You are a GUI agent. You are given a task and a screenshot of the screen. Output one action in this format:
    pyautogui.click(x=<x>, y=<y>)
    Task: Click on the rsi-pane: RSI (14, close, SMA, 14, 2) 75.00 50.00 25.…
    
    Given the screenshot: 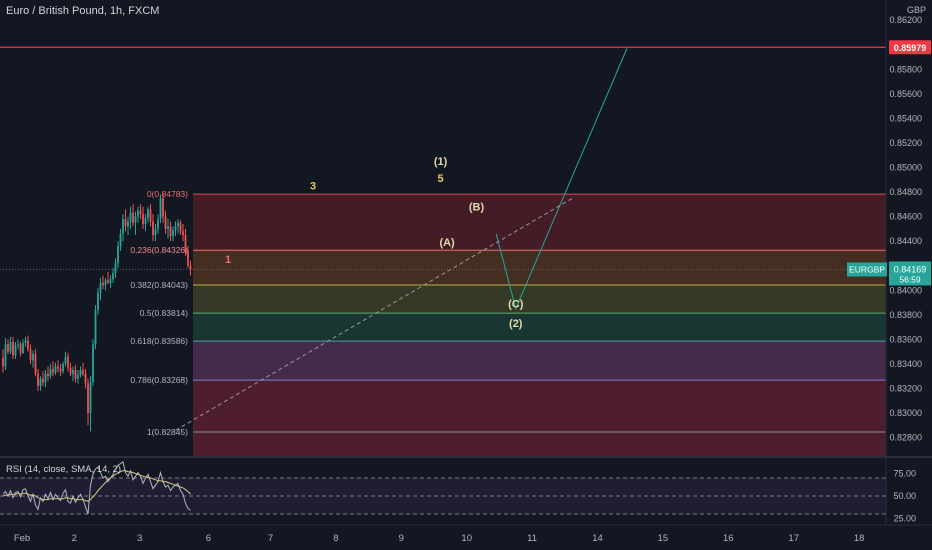 What is the action you would take?
    pyautogui.click(x=458, y=492)
    